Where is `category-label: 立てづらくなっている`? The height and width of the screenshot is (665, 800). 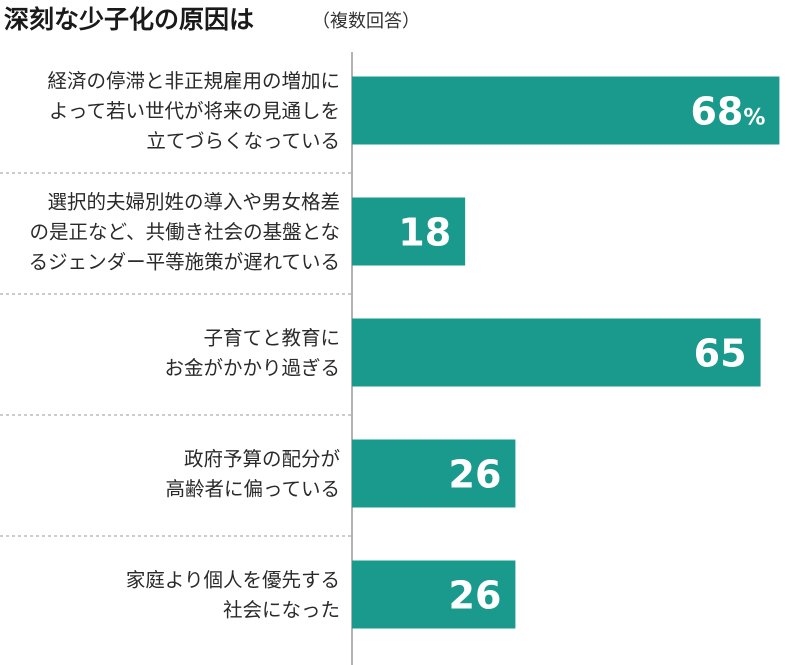 category-label: 立てづらくなっている is located at coordinates (243, 141).